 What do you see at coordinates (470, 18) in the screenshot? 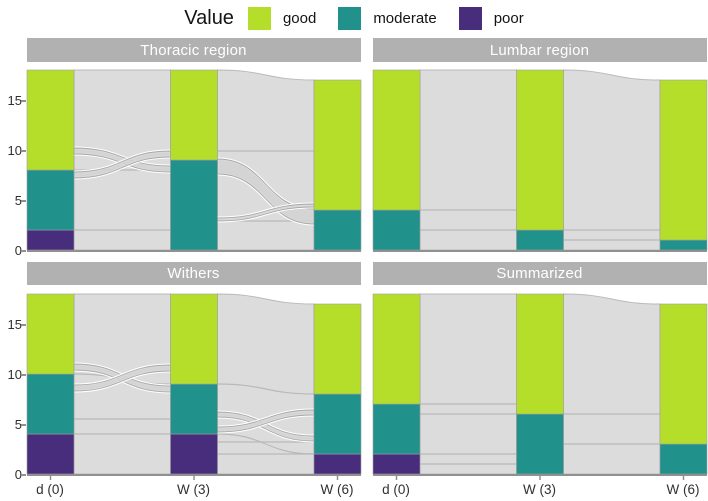
I see `legend-swatch-poor-icon` at bounding box center [470, 18].